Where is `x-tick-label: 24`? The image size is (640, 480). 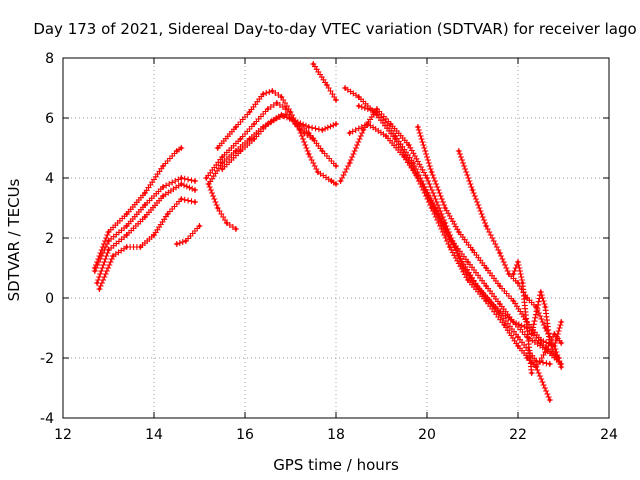 x-tick-label: 24 is located at coordinates (609, 435).